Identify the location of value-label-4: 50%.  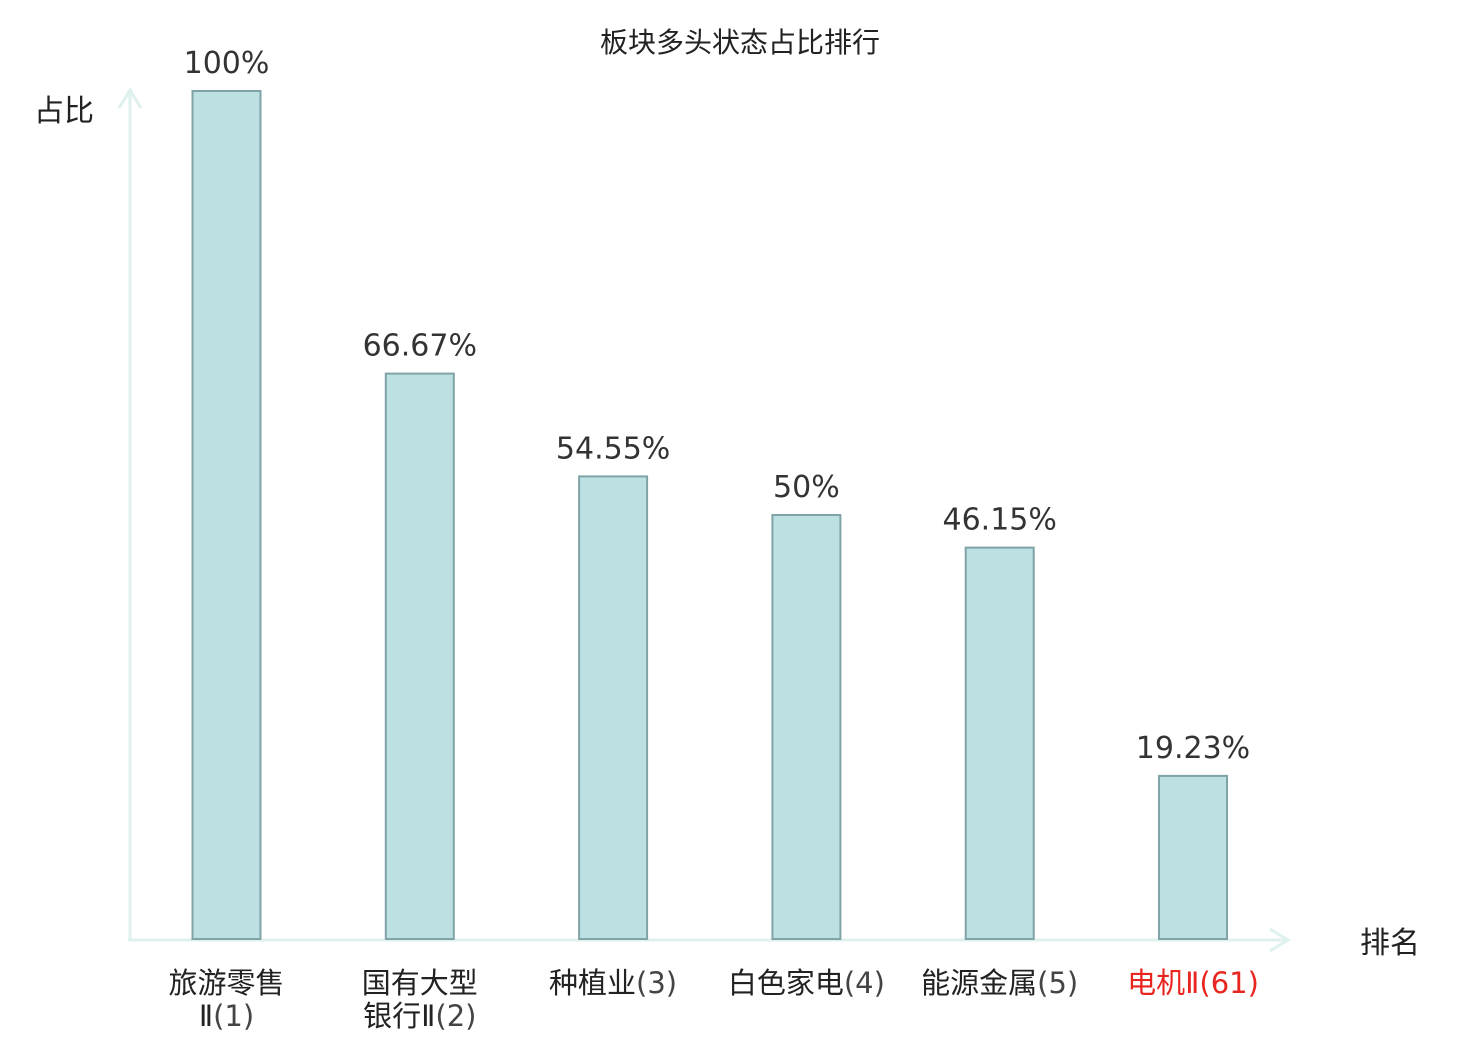
(806, 487).